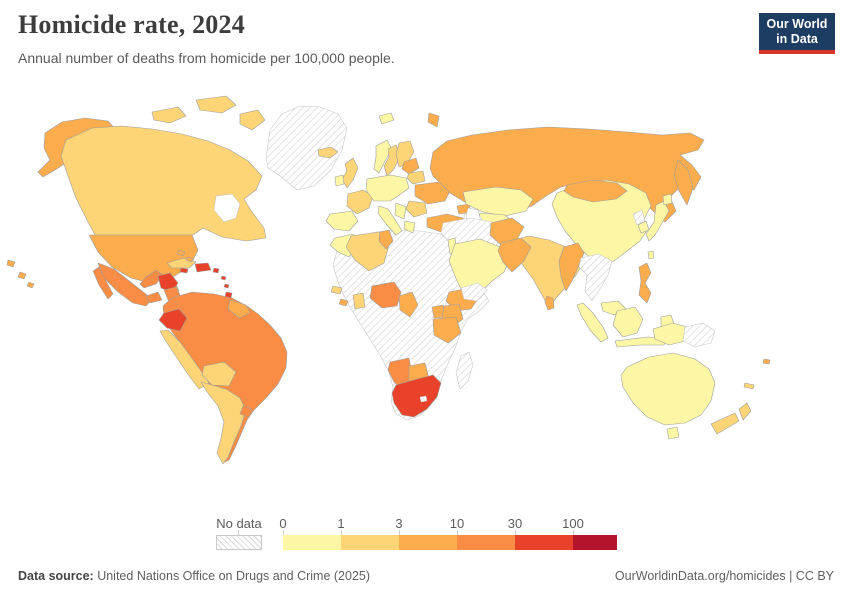 This screenshot has height=600, width=850. Describe the element at coordinates (203, 267) in the screenshot. I see `region-hispaniola` at that location.